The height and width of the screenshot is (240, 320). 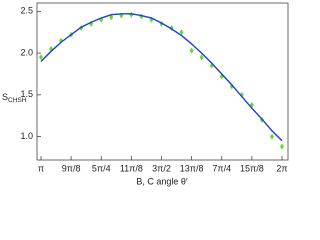 I want to click on x-axis-label: B, C angle θ′, so click(x=162, y=181).